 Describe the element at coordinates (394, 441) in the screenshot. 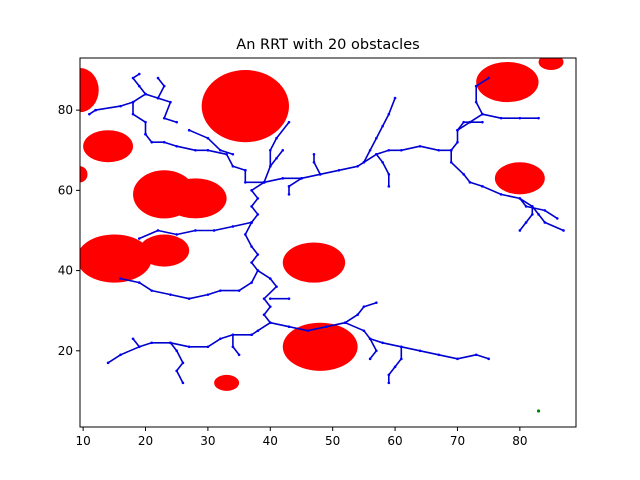

I see `x-tick-label: 60` at that location.